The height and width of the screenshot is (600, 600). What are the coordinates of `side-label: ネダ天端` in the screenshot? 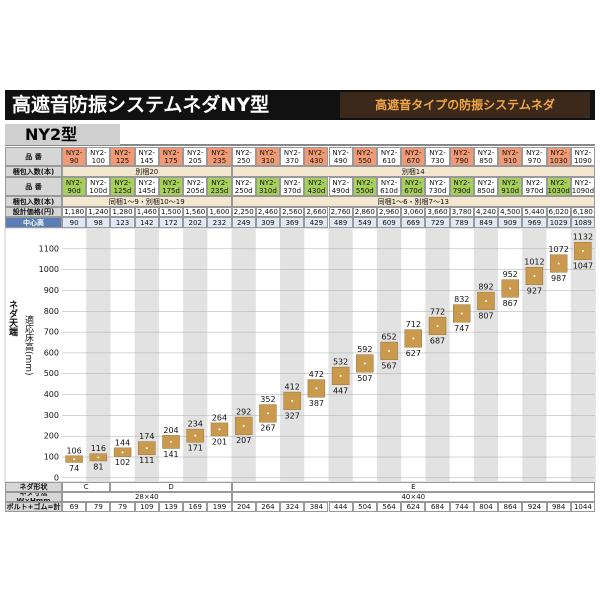 It's located at (12, 318).